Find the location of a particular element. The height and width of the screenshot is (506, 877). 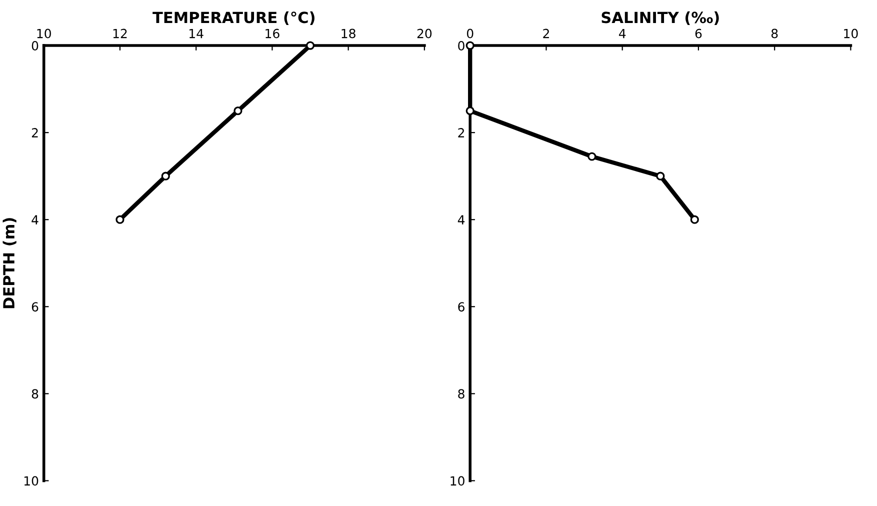

x-tick-label: 0 is located at coordinates (470, 33).